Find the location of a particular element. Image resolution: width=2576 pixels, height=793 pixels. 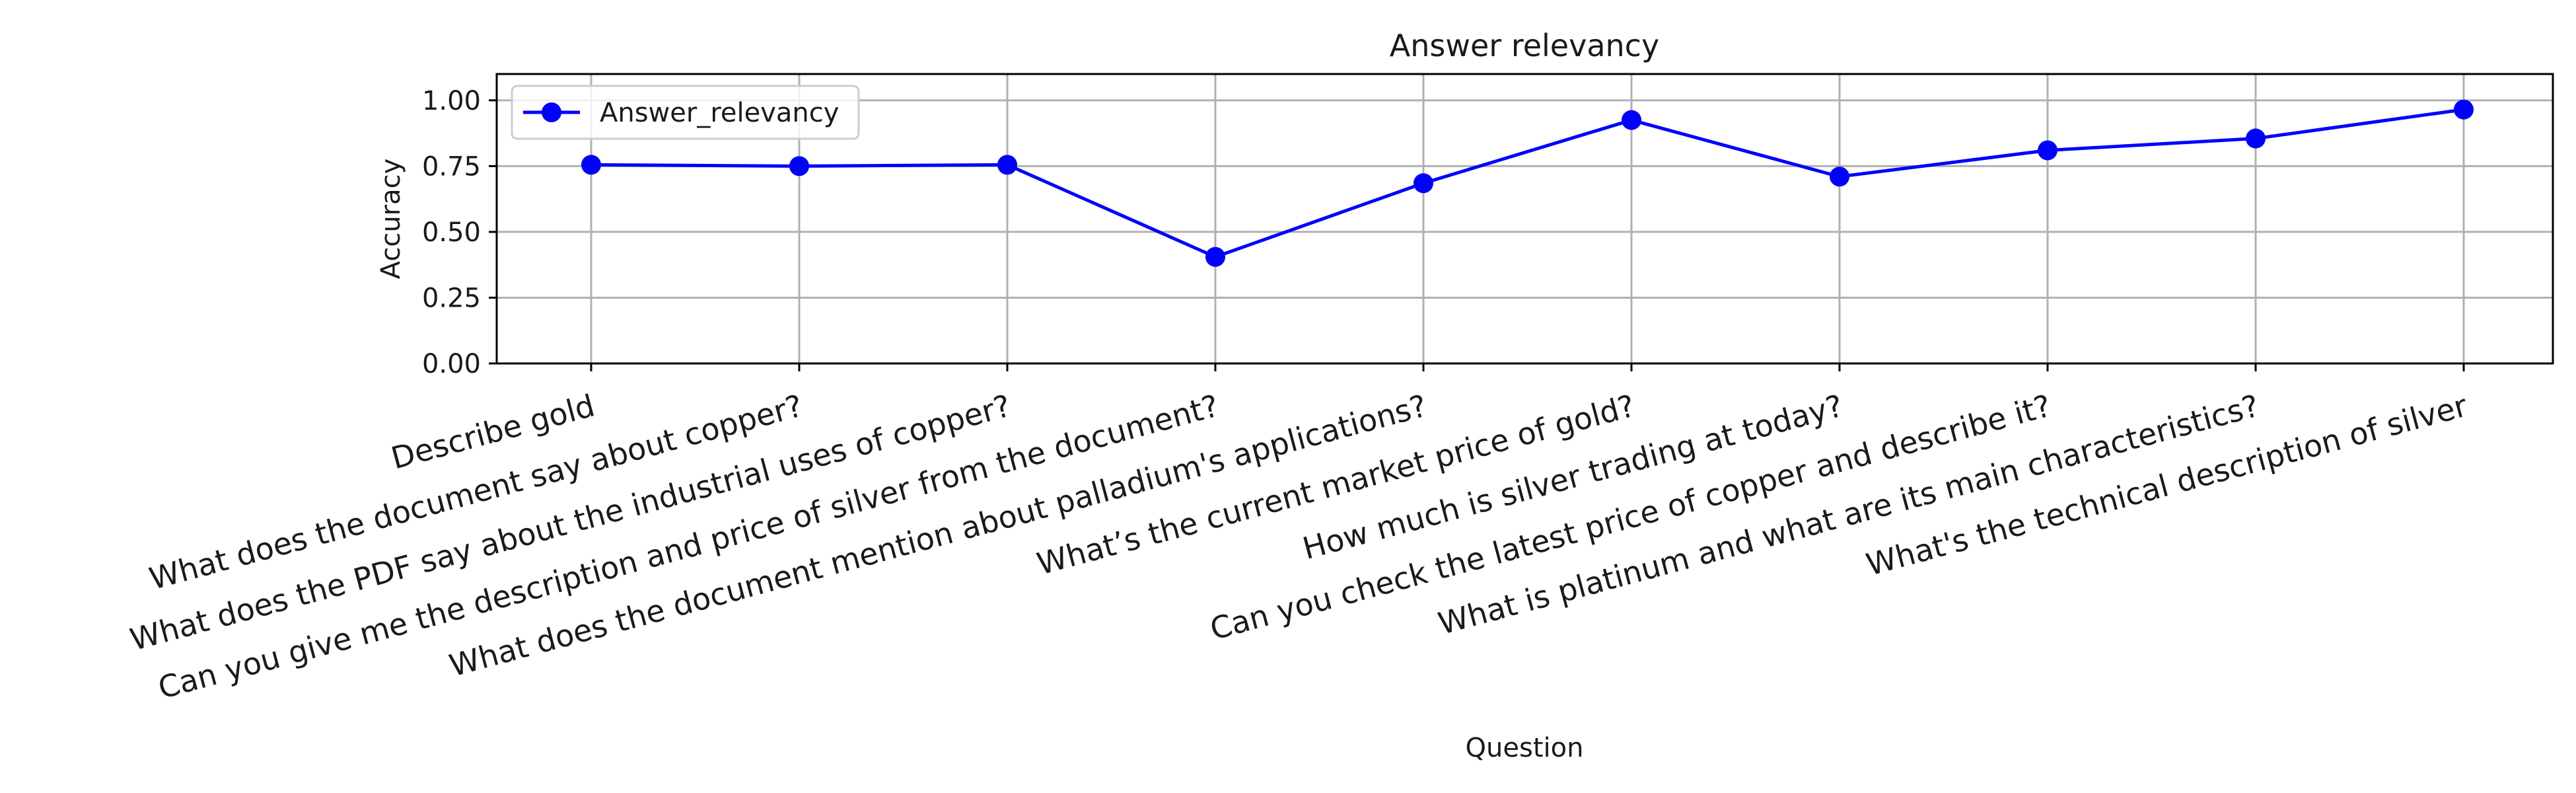

series-line is located at coordinates (1527, 184).